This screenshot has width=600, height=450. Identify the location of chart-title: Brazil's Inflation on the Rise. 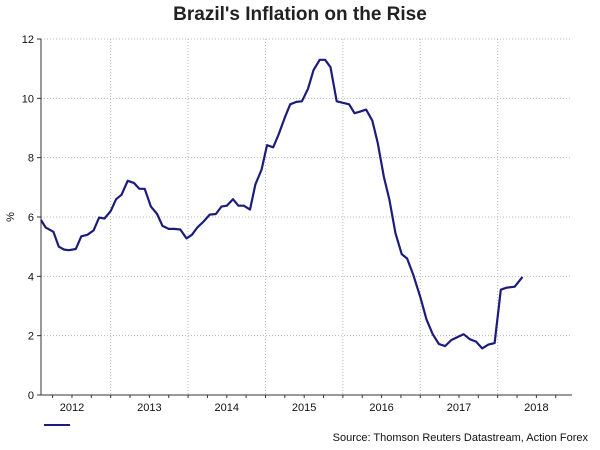
(300, 14).